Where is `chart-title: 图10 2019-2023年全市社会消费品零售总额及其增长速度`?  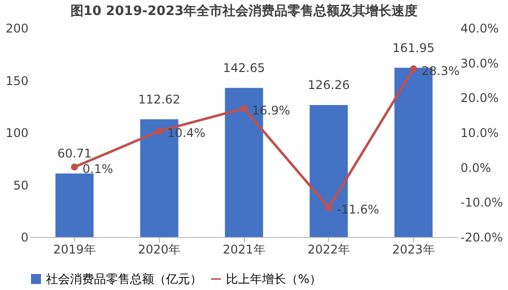
chart-title: 图10 2019-2023年全市社会消费品零售总额及其增长速度 is located at coordinates (244, 11).